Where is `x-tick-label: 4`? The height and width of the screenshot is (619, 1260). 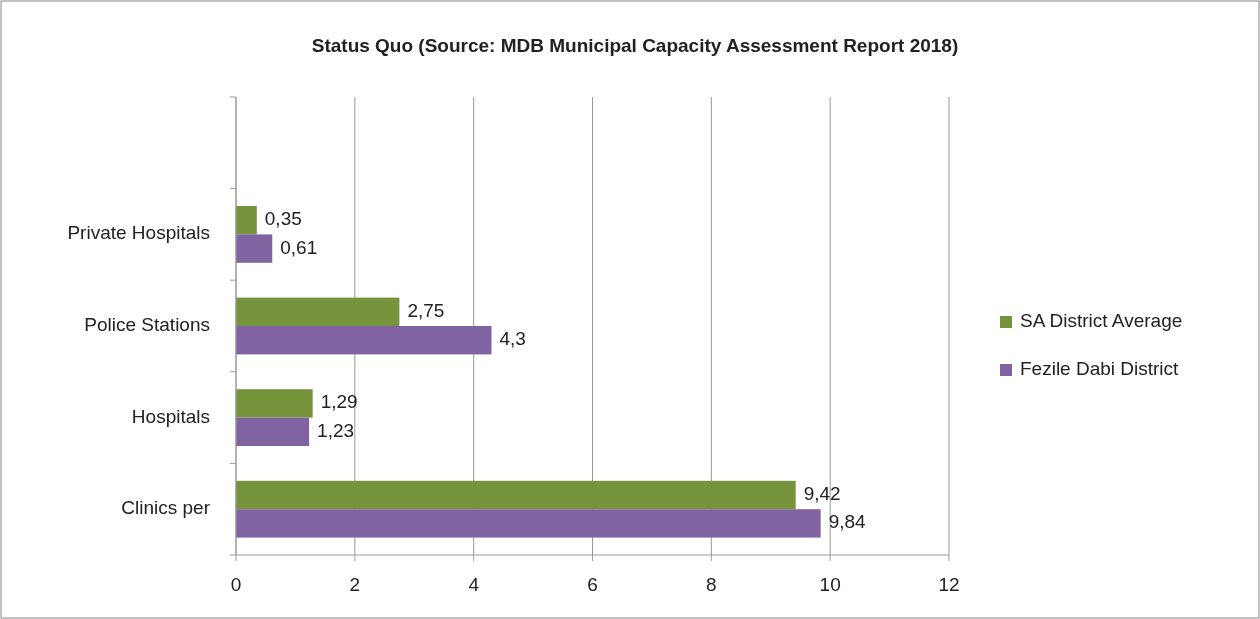
x-tick-label: 4 is located at coordinates (474, 584).